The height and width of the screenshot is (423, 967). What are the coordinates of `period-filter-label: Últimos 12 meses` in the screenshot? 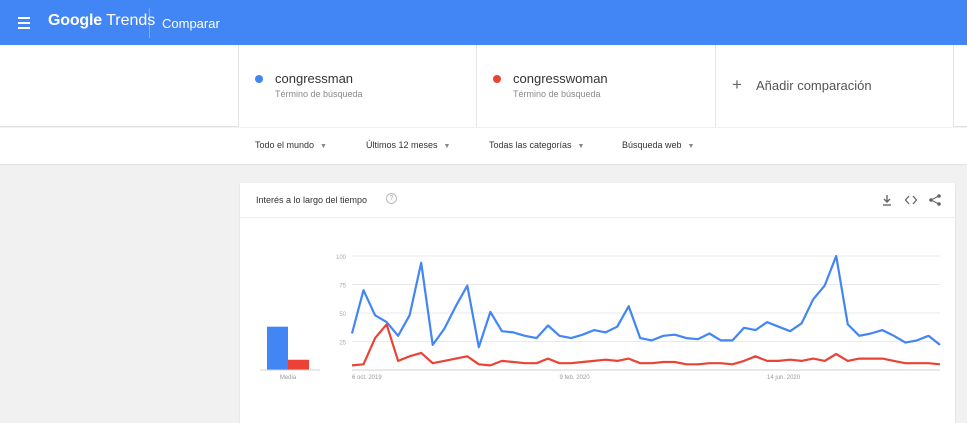 It's located at (402, 145).